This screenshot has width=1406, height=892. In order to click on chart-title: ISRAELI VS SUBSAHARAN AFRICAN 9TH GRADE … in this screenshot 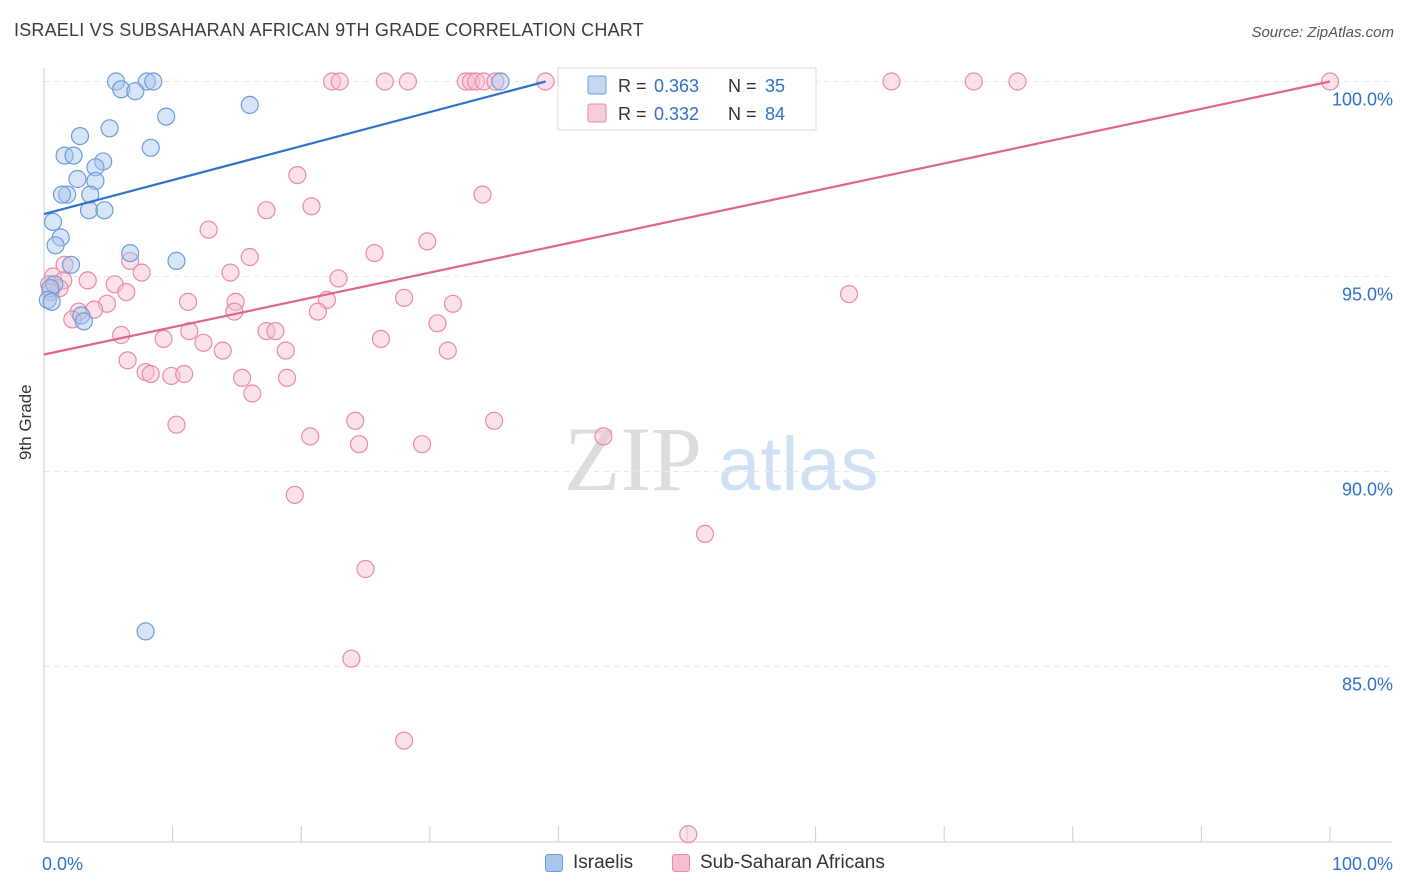, I will do `click(329, 30)`.